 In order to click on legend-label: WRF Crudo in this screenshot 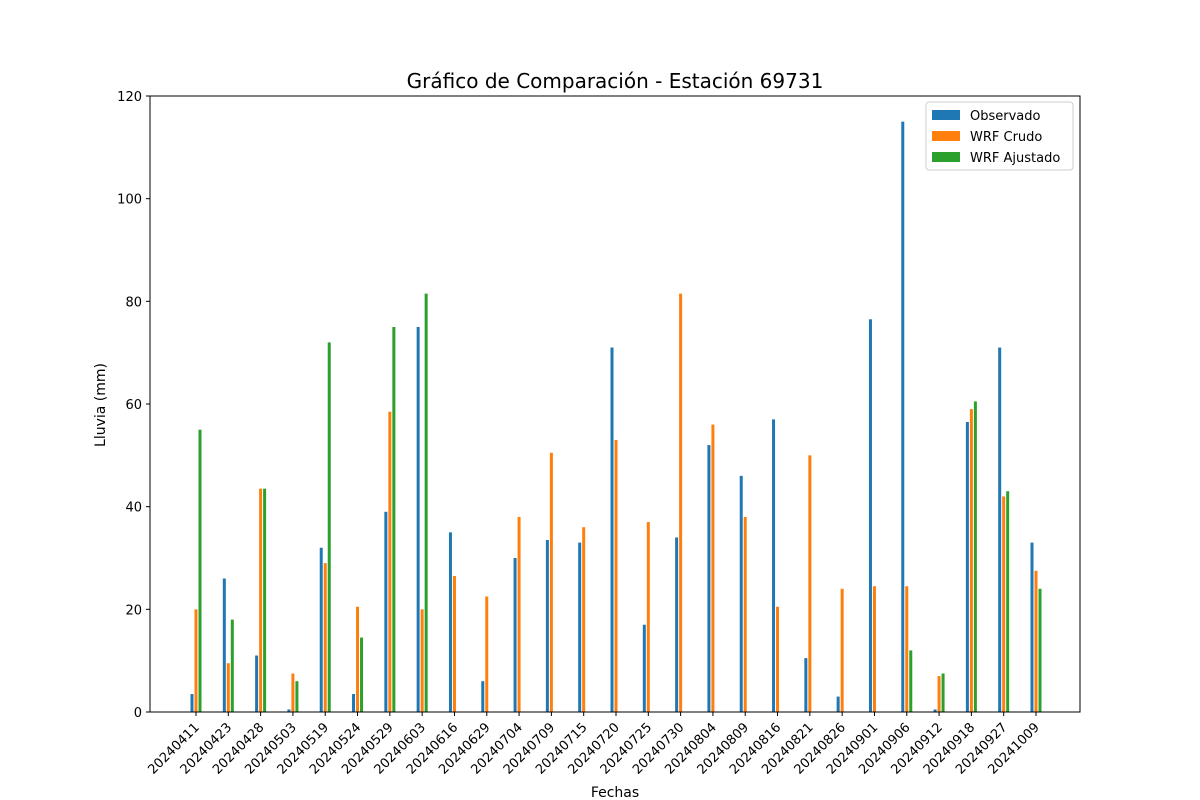, I will do `click(1006, 137)`.